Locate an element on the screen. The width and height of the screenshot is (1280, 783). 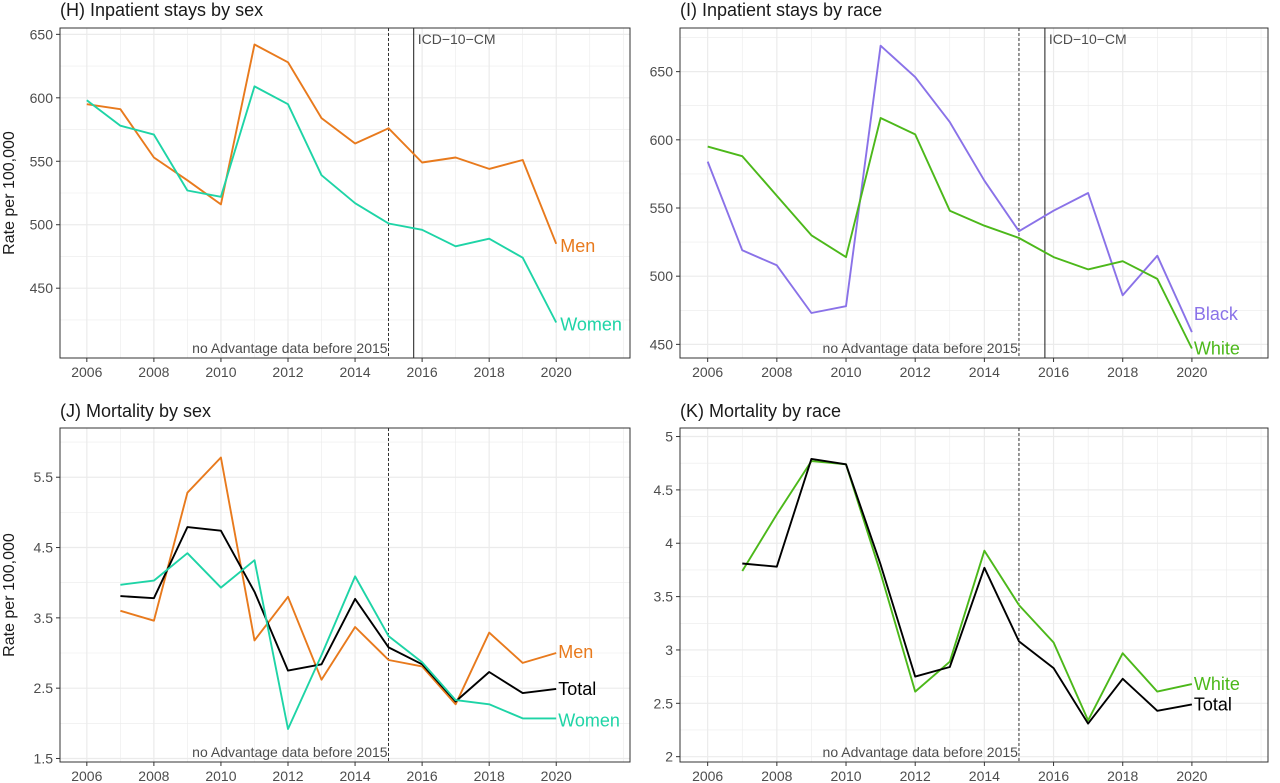
y-tick-label: 4 is located at coordinates (669, 543).